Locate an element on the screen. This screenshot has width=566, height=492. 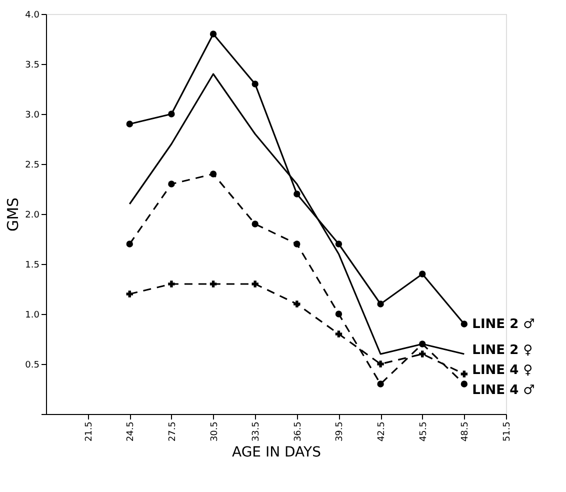
y-tick-label: 0.5 is located at coordinates (32, 365).